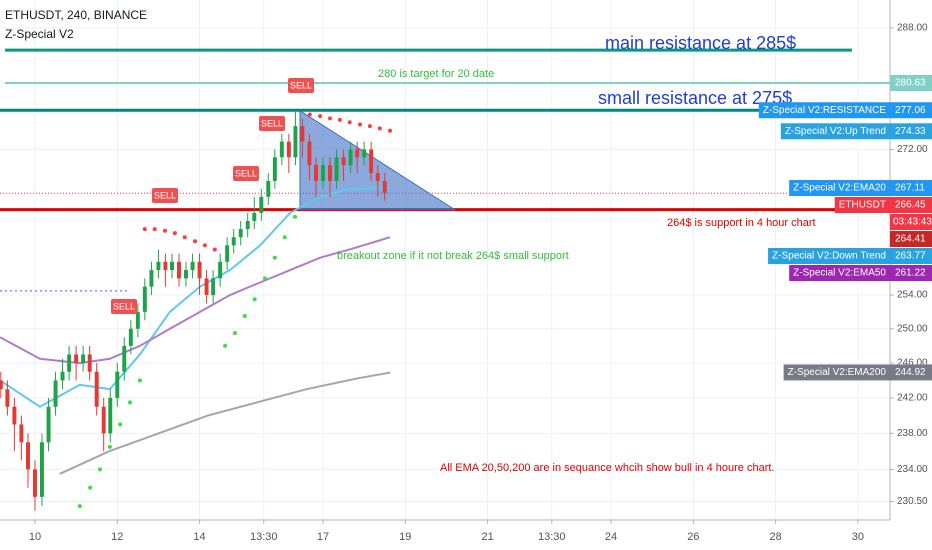 Image resolution: width=932 pixels, height=550 pixels. I want to click on x-tick-label: 24, so click(611, 537).